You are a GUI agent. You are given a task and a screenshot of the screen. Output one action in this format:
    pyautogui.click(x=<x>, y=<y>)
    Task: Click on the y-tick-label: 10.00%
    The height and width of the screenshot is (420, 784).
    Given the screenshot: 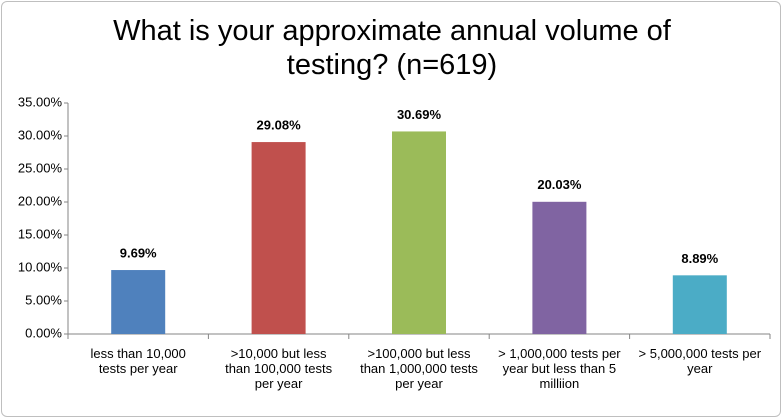 What is the action you would take?
    pyautogui.click(x=40, y=266)
    